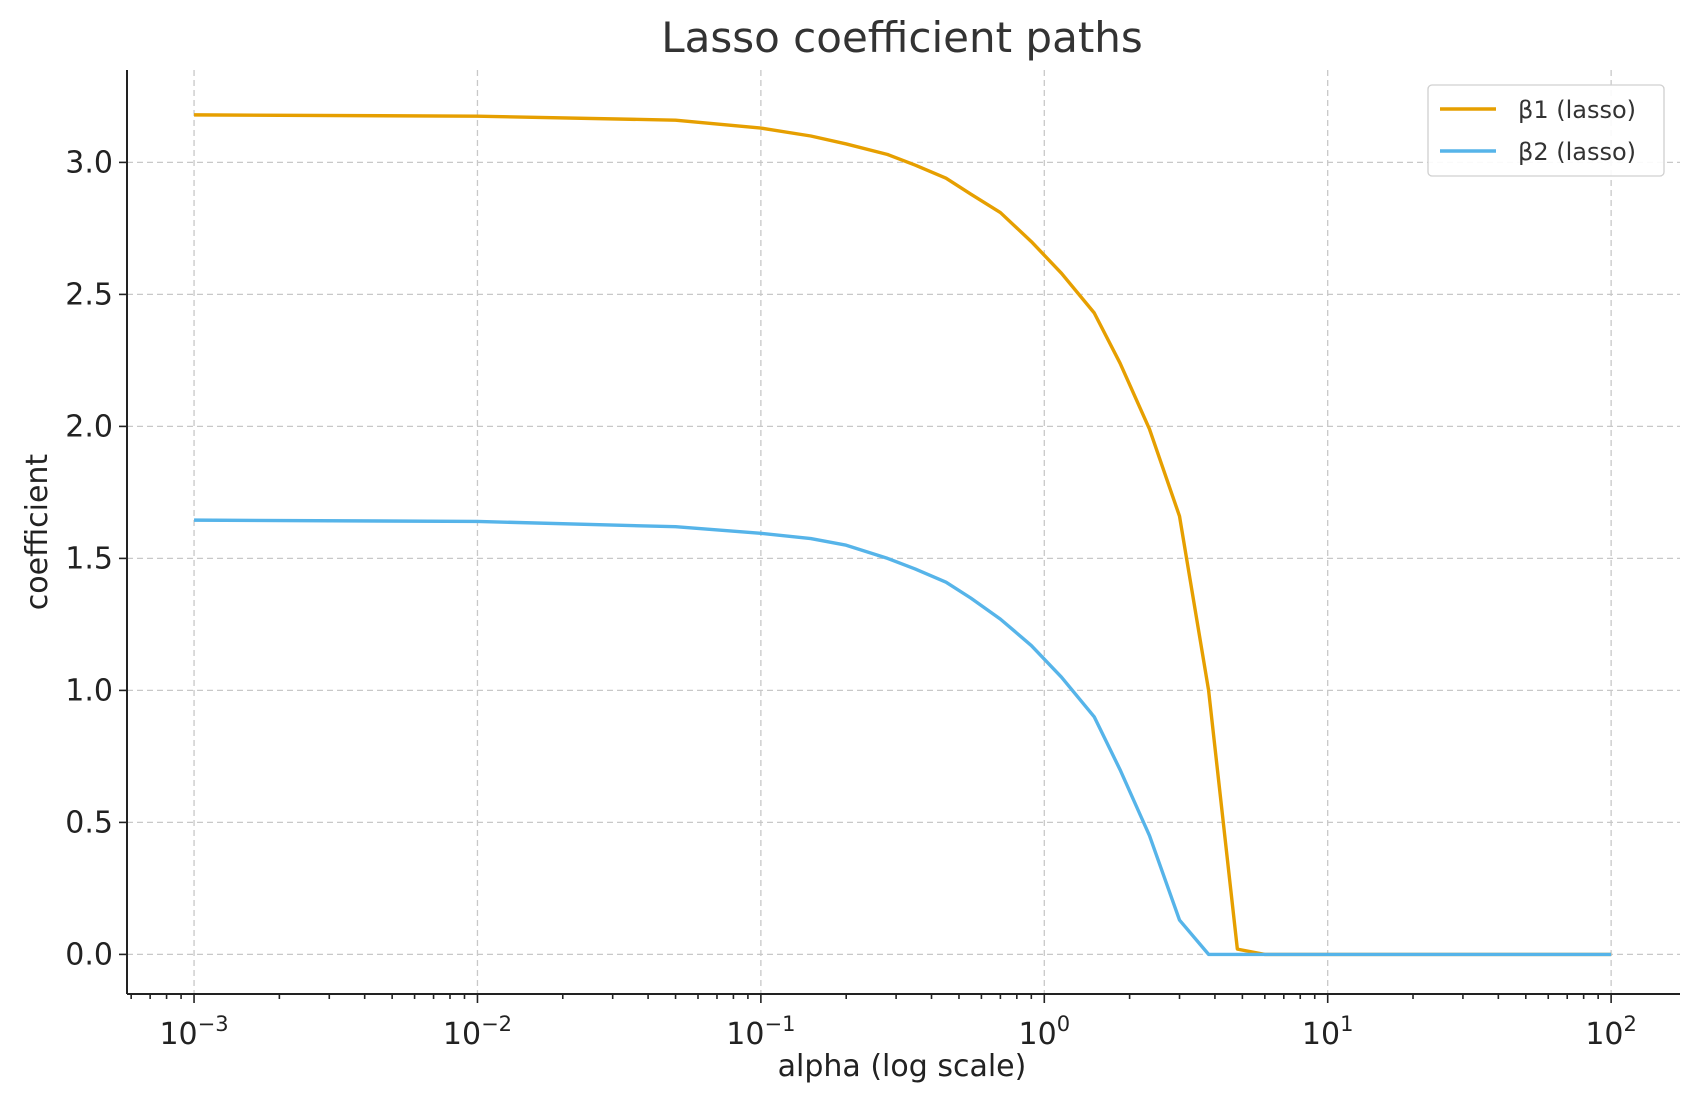  I want to click on y-tick-label: 1.5, so click(89, 558).